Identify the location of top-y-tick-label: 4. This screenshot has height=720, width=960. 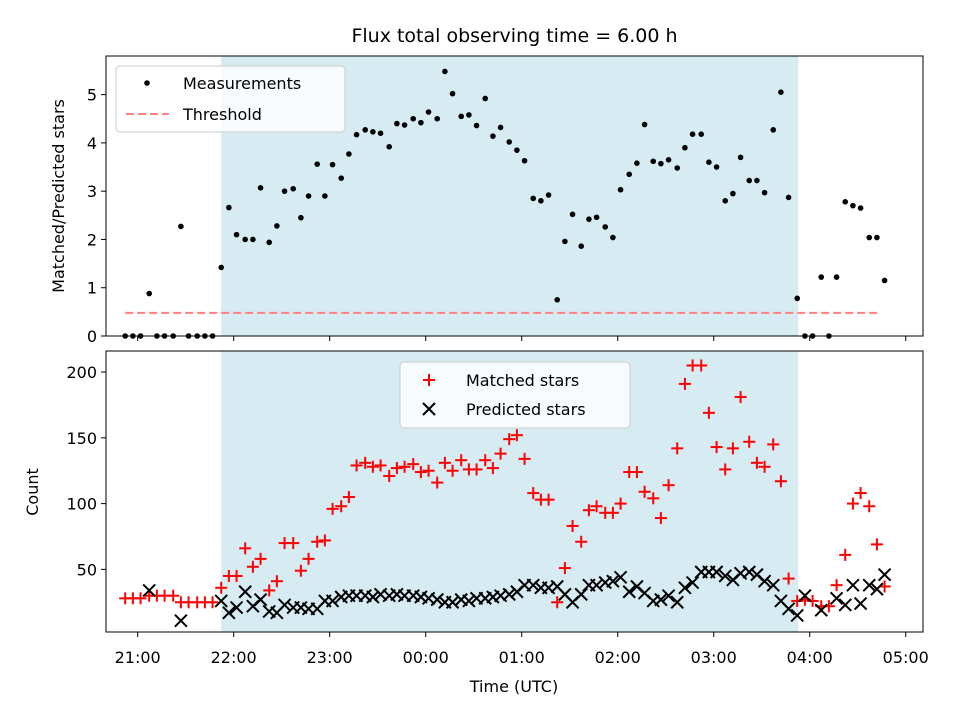
(92, 143).